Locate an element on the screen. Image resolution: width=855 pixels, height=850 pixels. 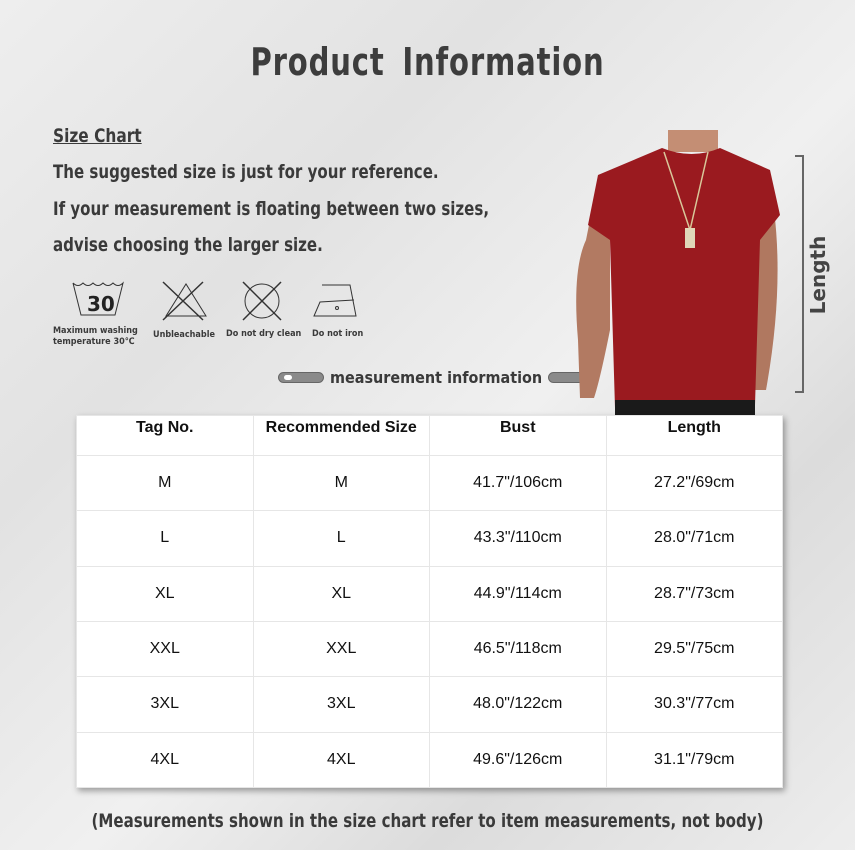
measurement-text: measurement information is located at coordinates (436, 377).